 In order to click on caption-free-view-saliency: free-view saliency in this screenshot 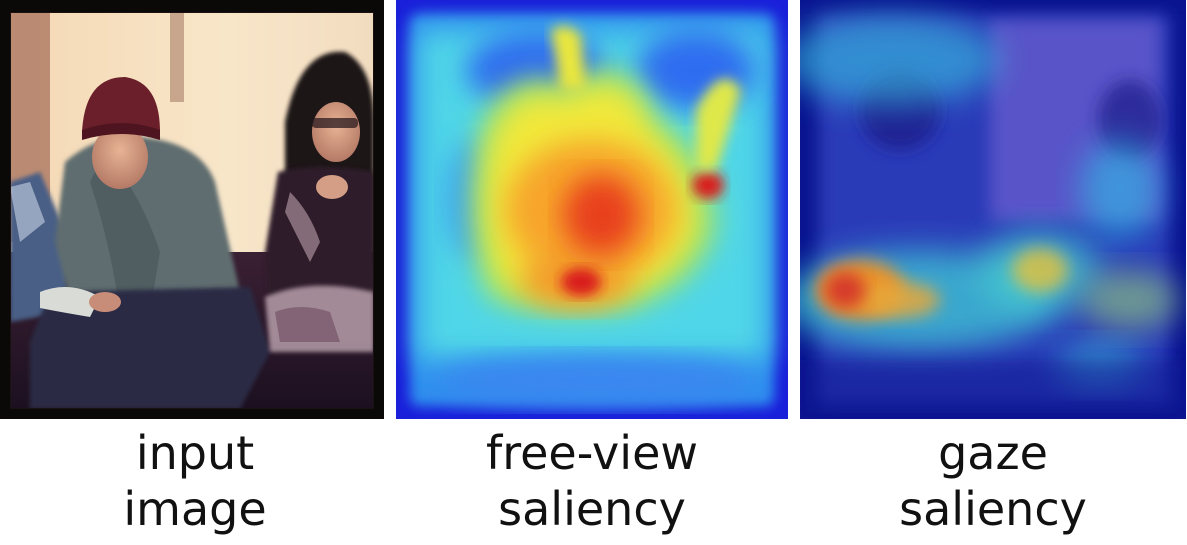, I will do `click(592, 484)`.